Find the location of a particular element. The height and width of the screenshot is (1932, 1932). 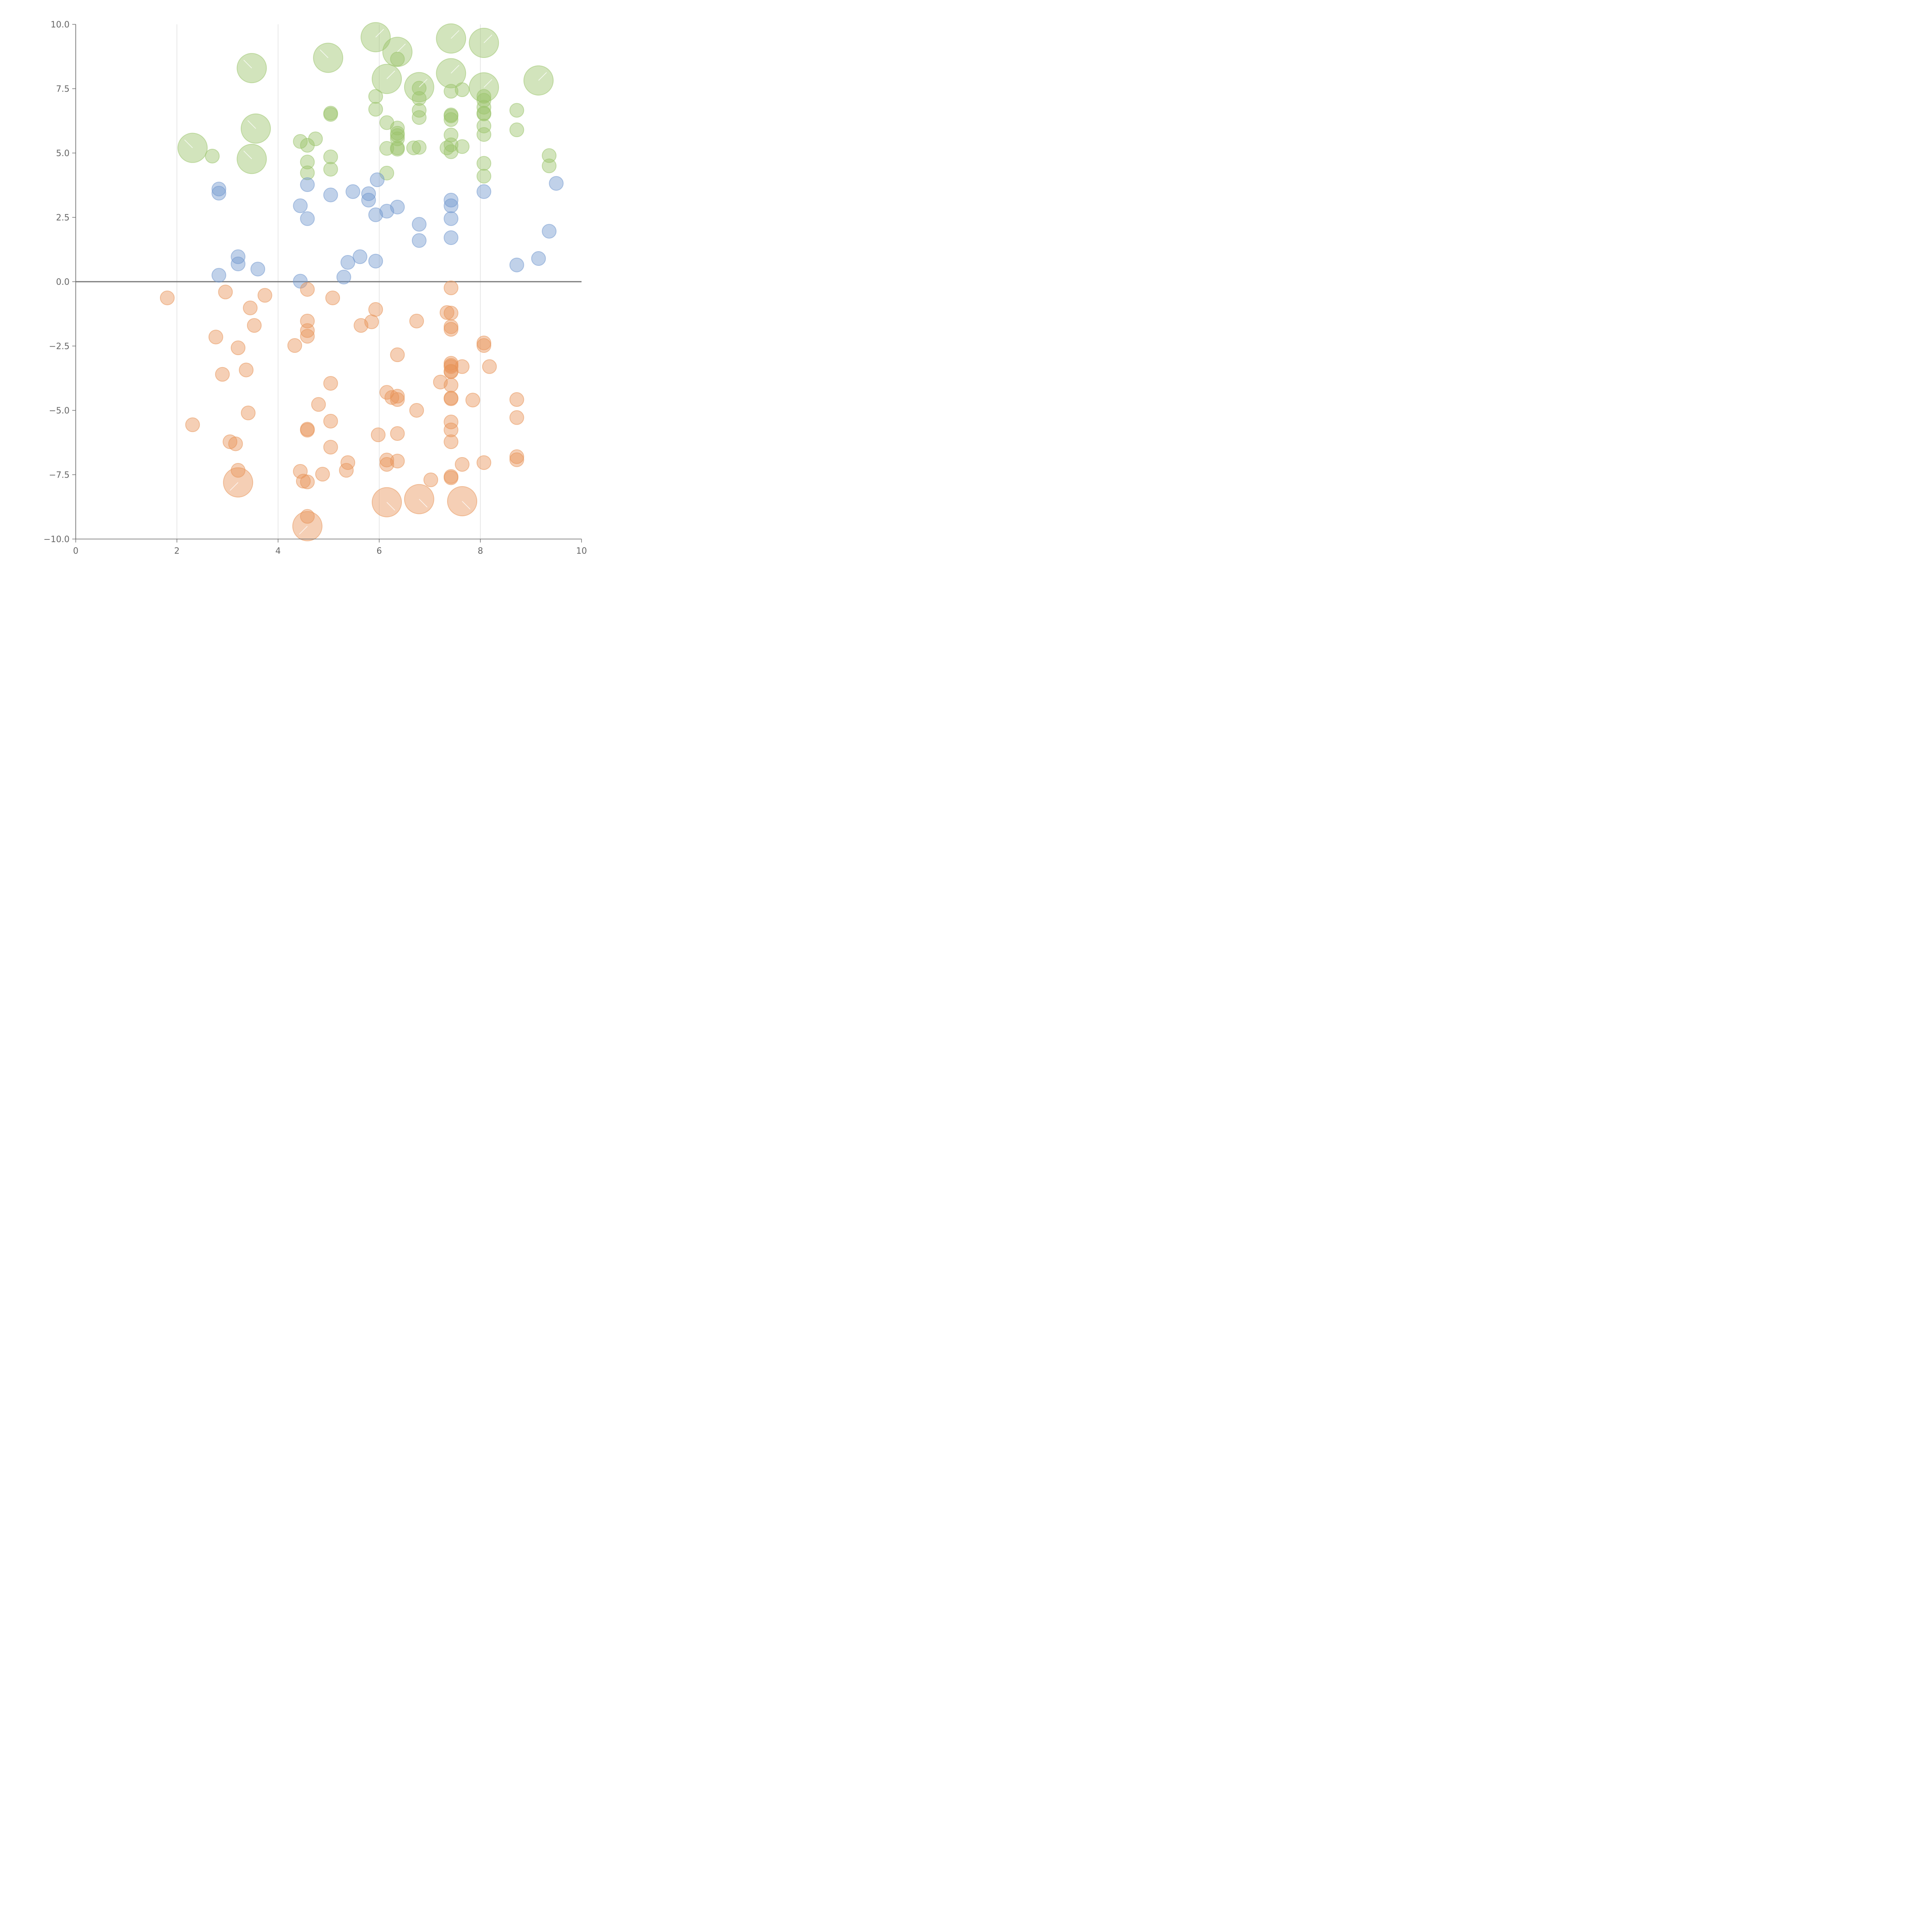

x-tick-label: 6 is located at coordinates (379, 551).